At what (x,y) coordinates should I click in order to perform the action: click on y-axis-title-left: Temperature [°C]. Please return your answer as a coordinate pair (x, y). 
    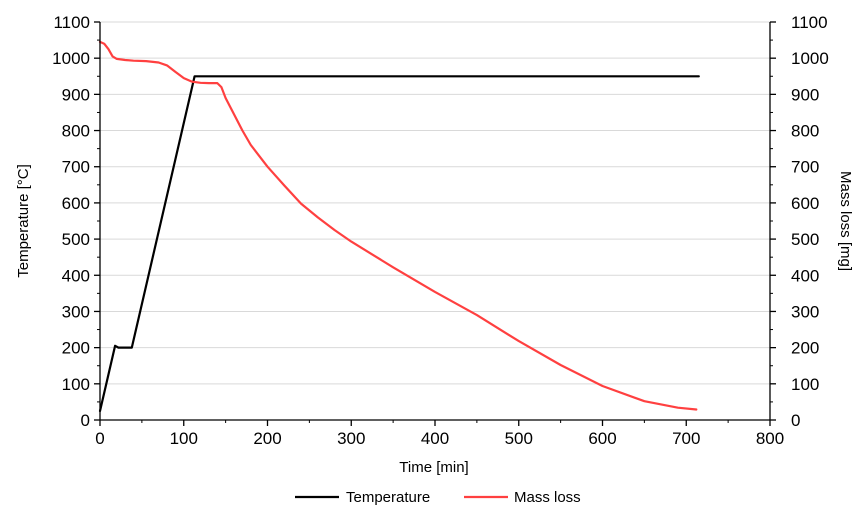
    Looking at the image, I should click on (23, 221).